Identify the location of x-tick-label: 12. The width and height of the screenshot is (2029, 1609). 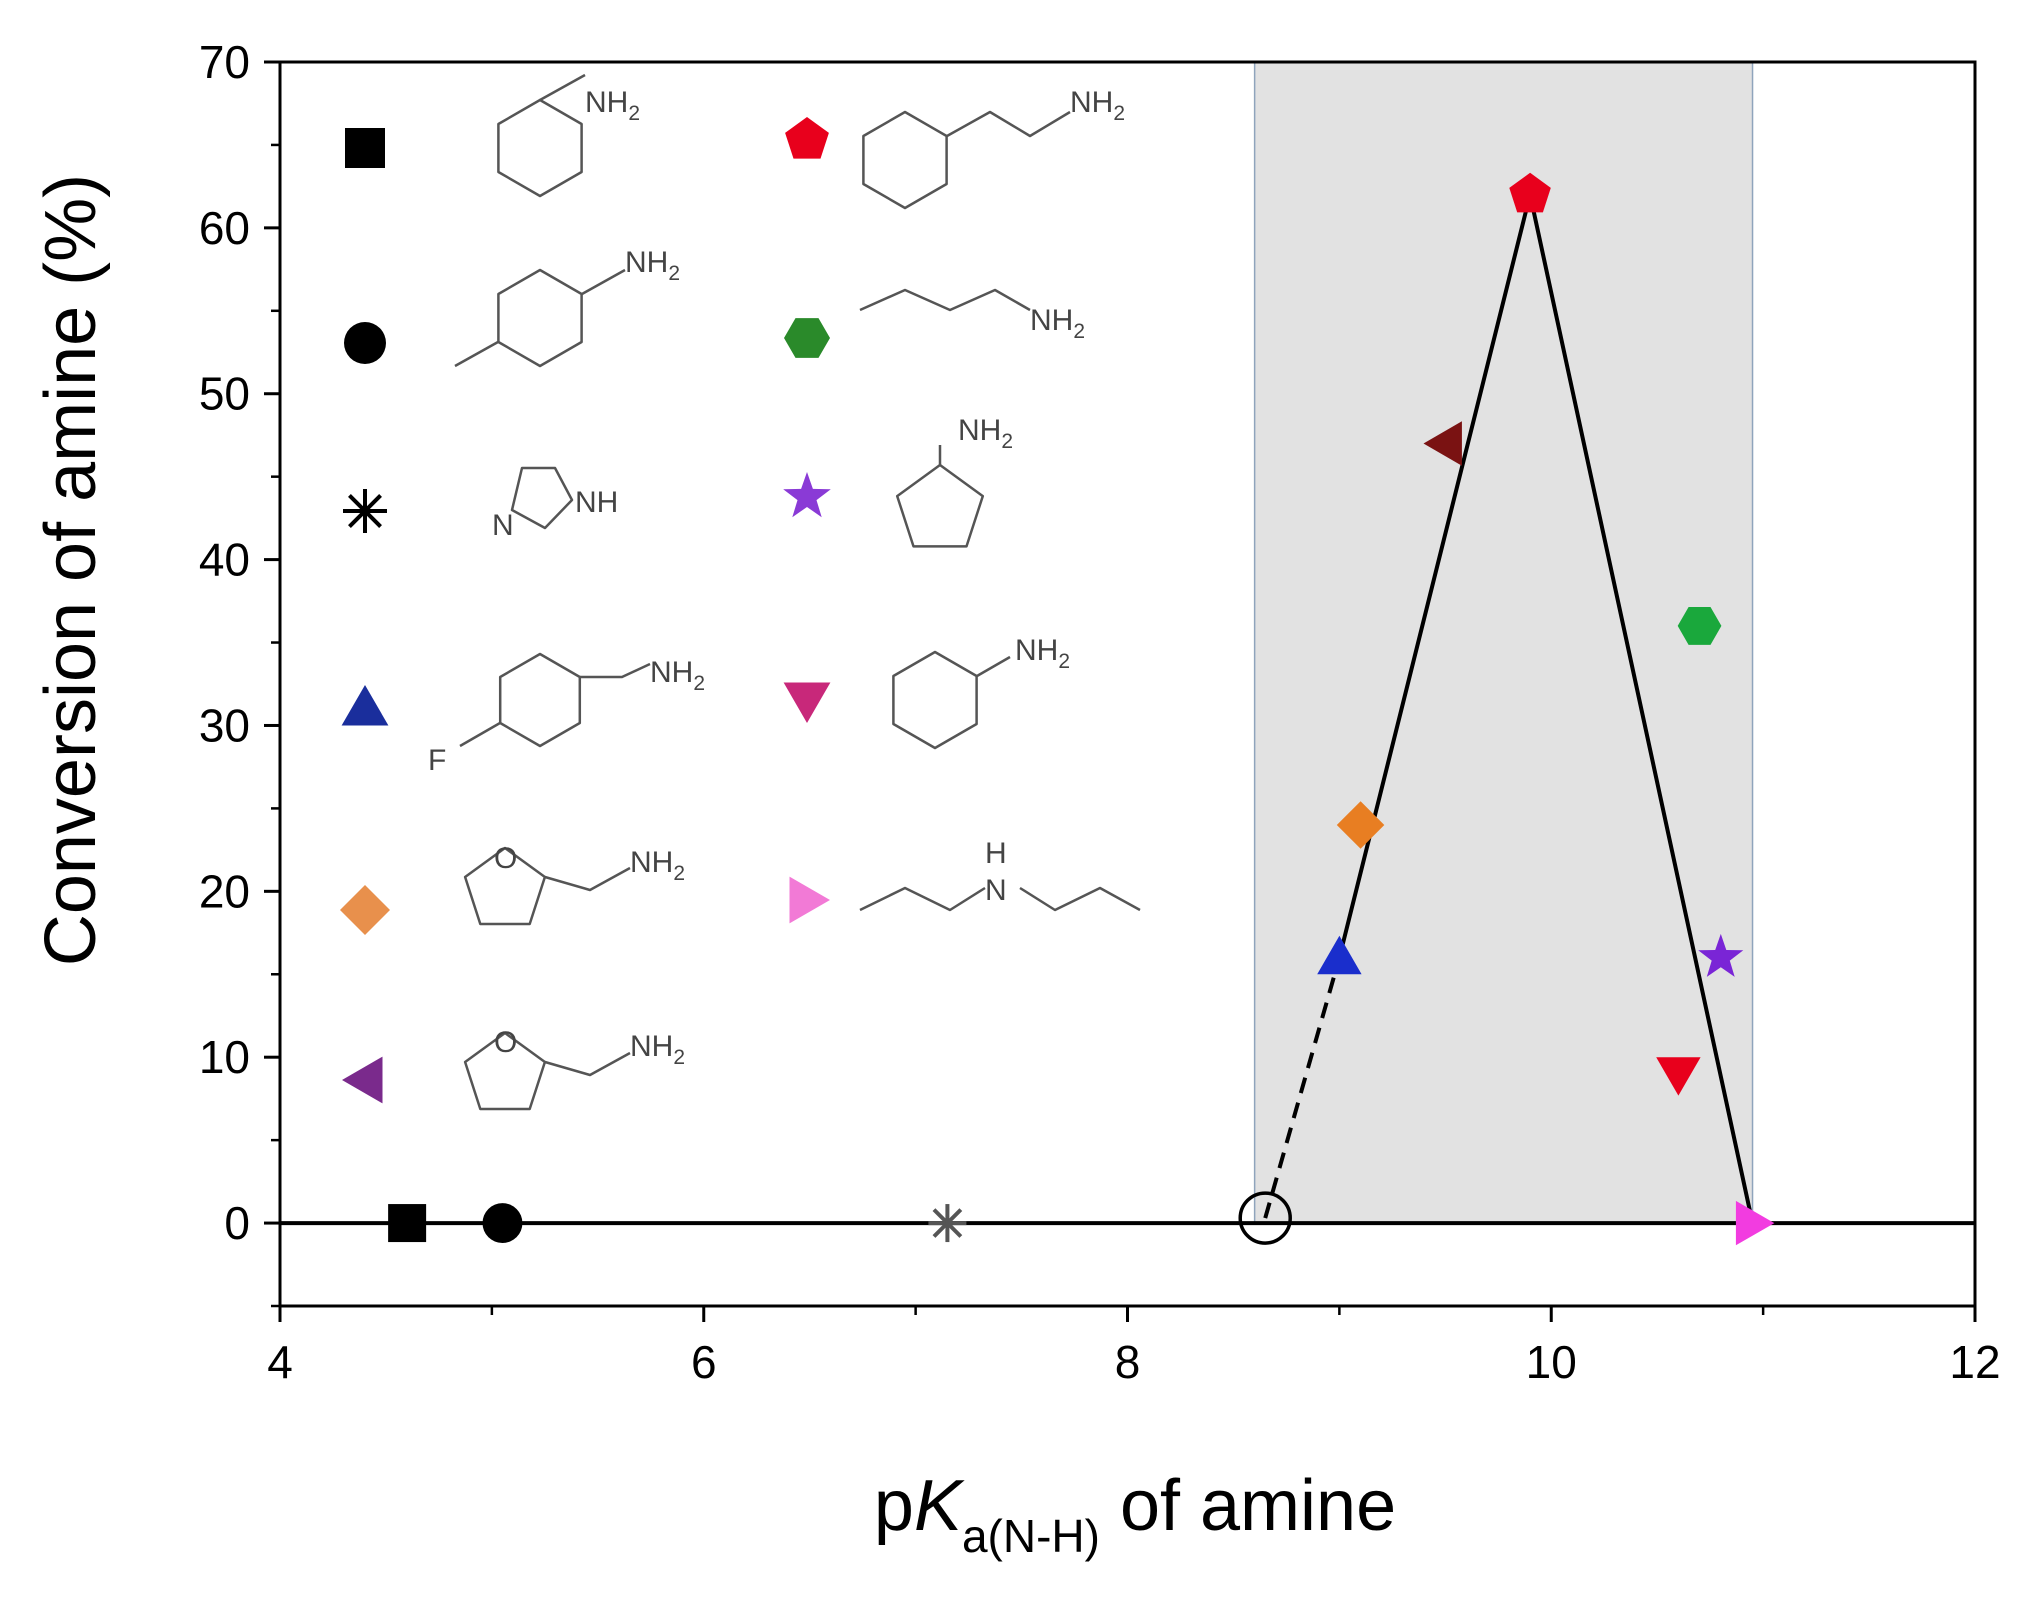
(1974, 1362).